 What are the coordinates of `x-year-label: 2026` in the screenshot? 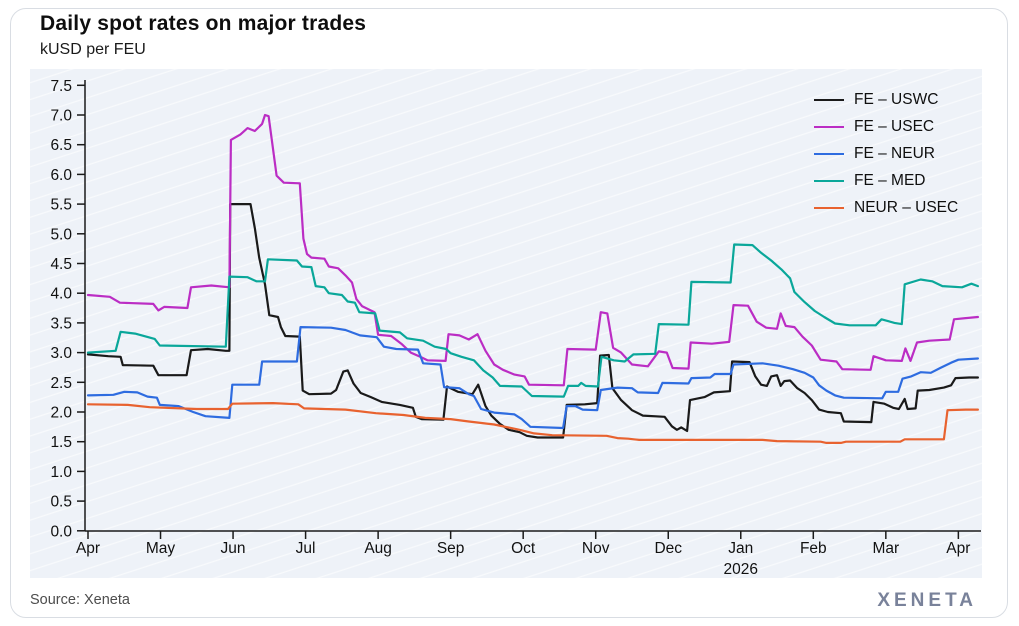 It's located at (741, 569).